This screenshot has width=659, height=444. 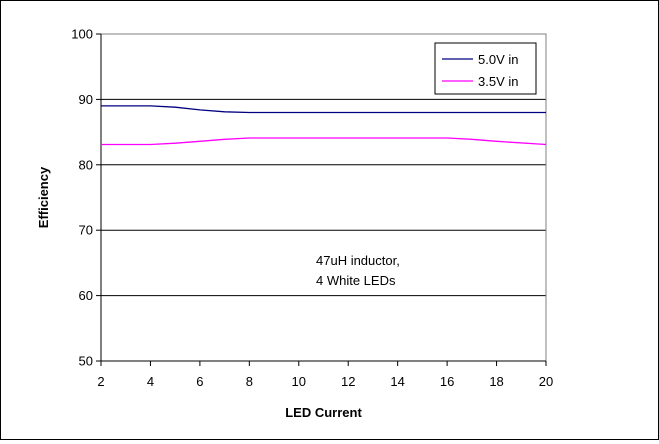 What do you see at coordinates (348, 381) in the screenshot?
I see `x-tick-label: 12` at bounding box center [348, 381].